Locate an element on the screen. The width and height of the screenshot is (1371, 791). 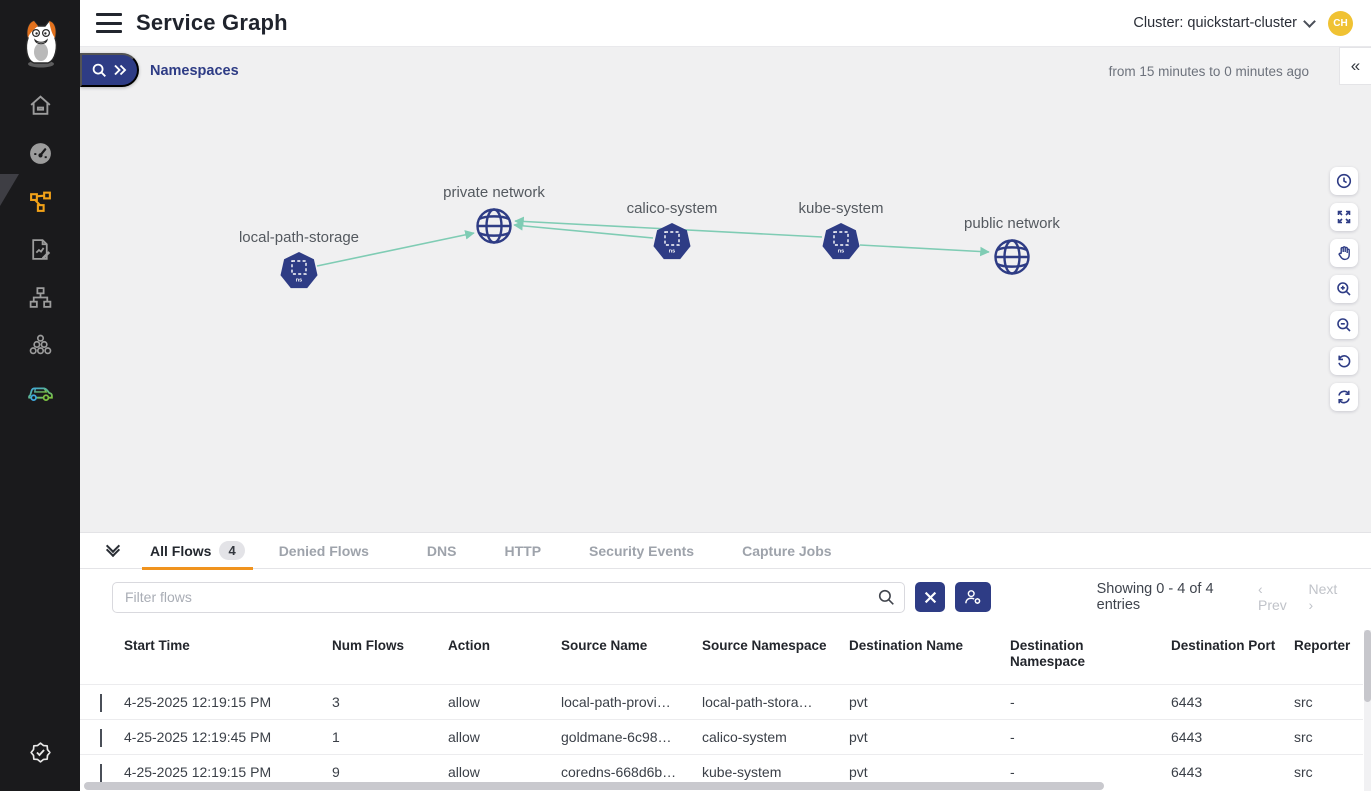
undo-icon is located at coordinates (1344, 361).